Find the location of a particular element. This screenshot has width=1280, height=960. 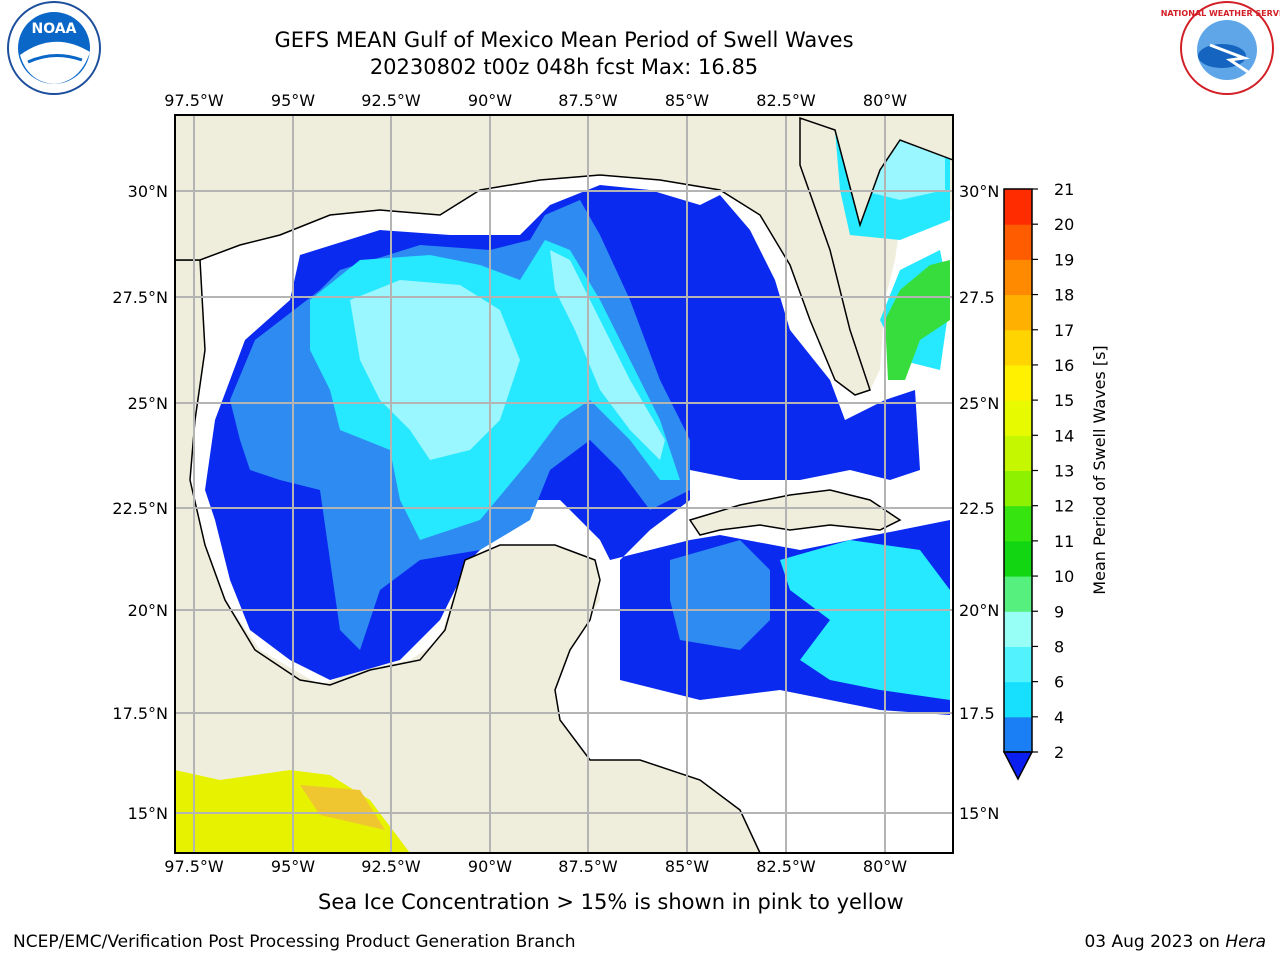

lat-labels-right: 30°N 27.5 25°N 22.5 20°N 17.5 15°N is located at coordinates (979, 502).